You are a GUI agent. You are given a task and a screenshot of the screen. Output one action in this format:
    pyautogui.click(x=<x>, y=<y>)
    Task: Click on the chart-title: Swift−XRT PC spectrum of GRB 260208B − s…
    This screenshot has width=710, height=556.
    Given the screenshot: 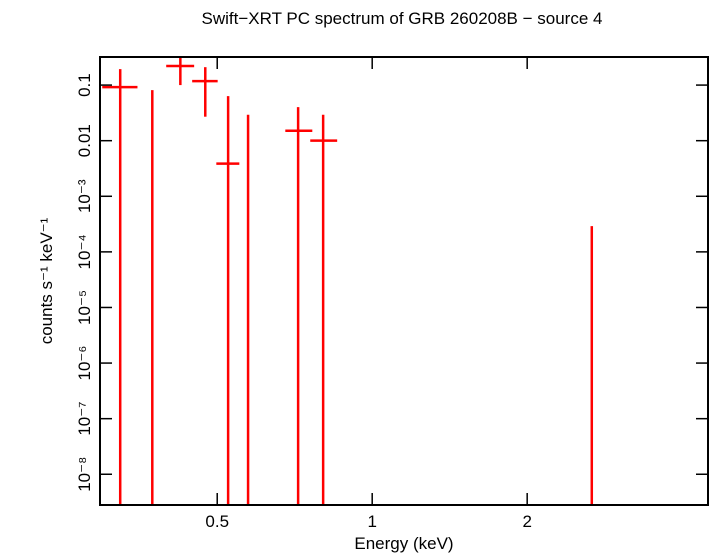 What is the action you would take?
    pyautogui.click(x=402, y=18)
    